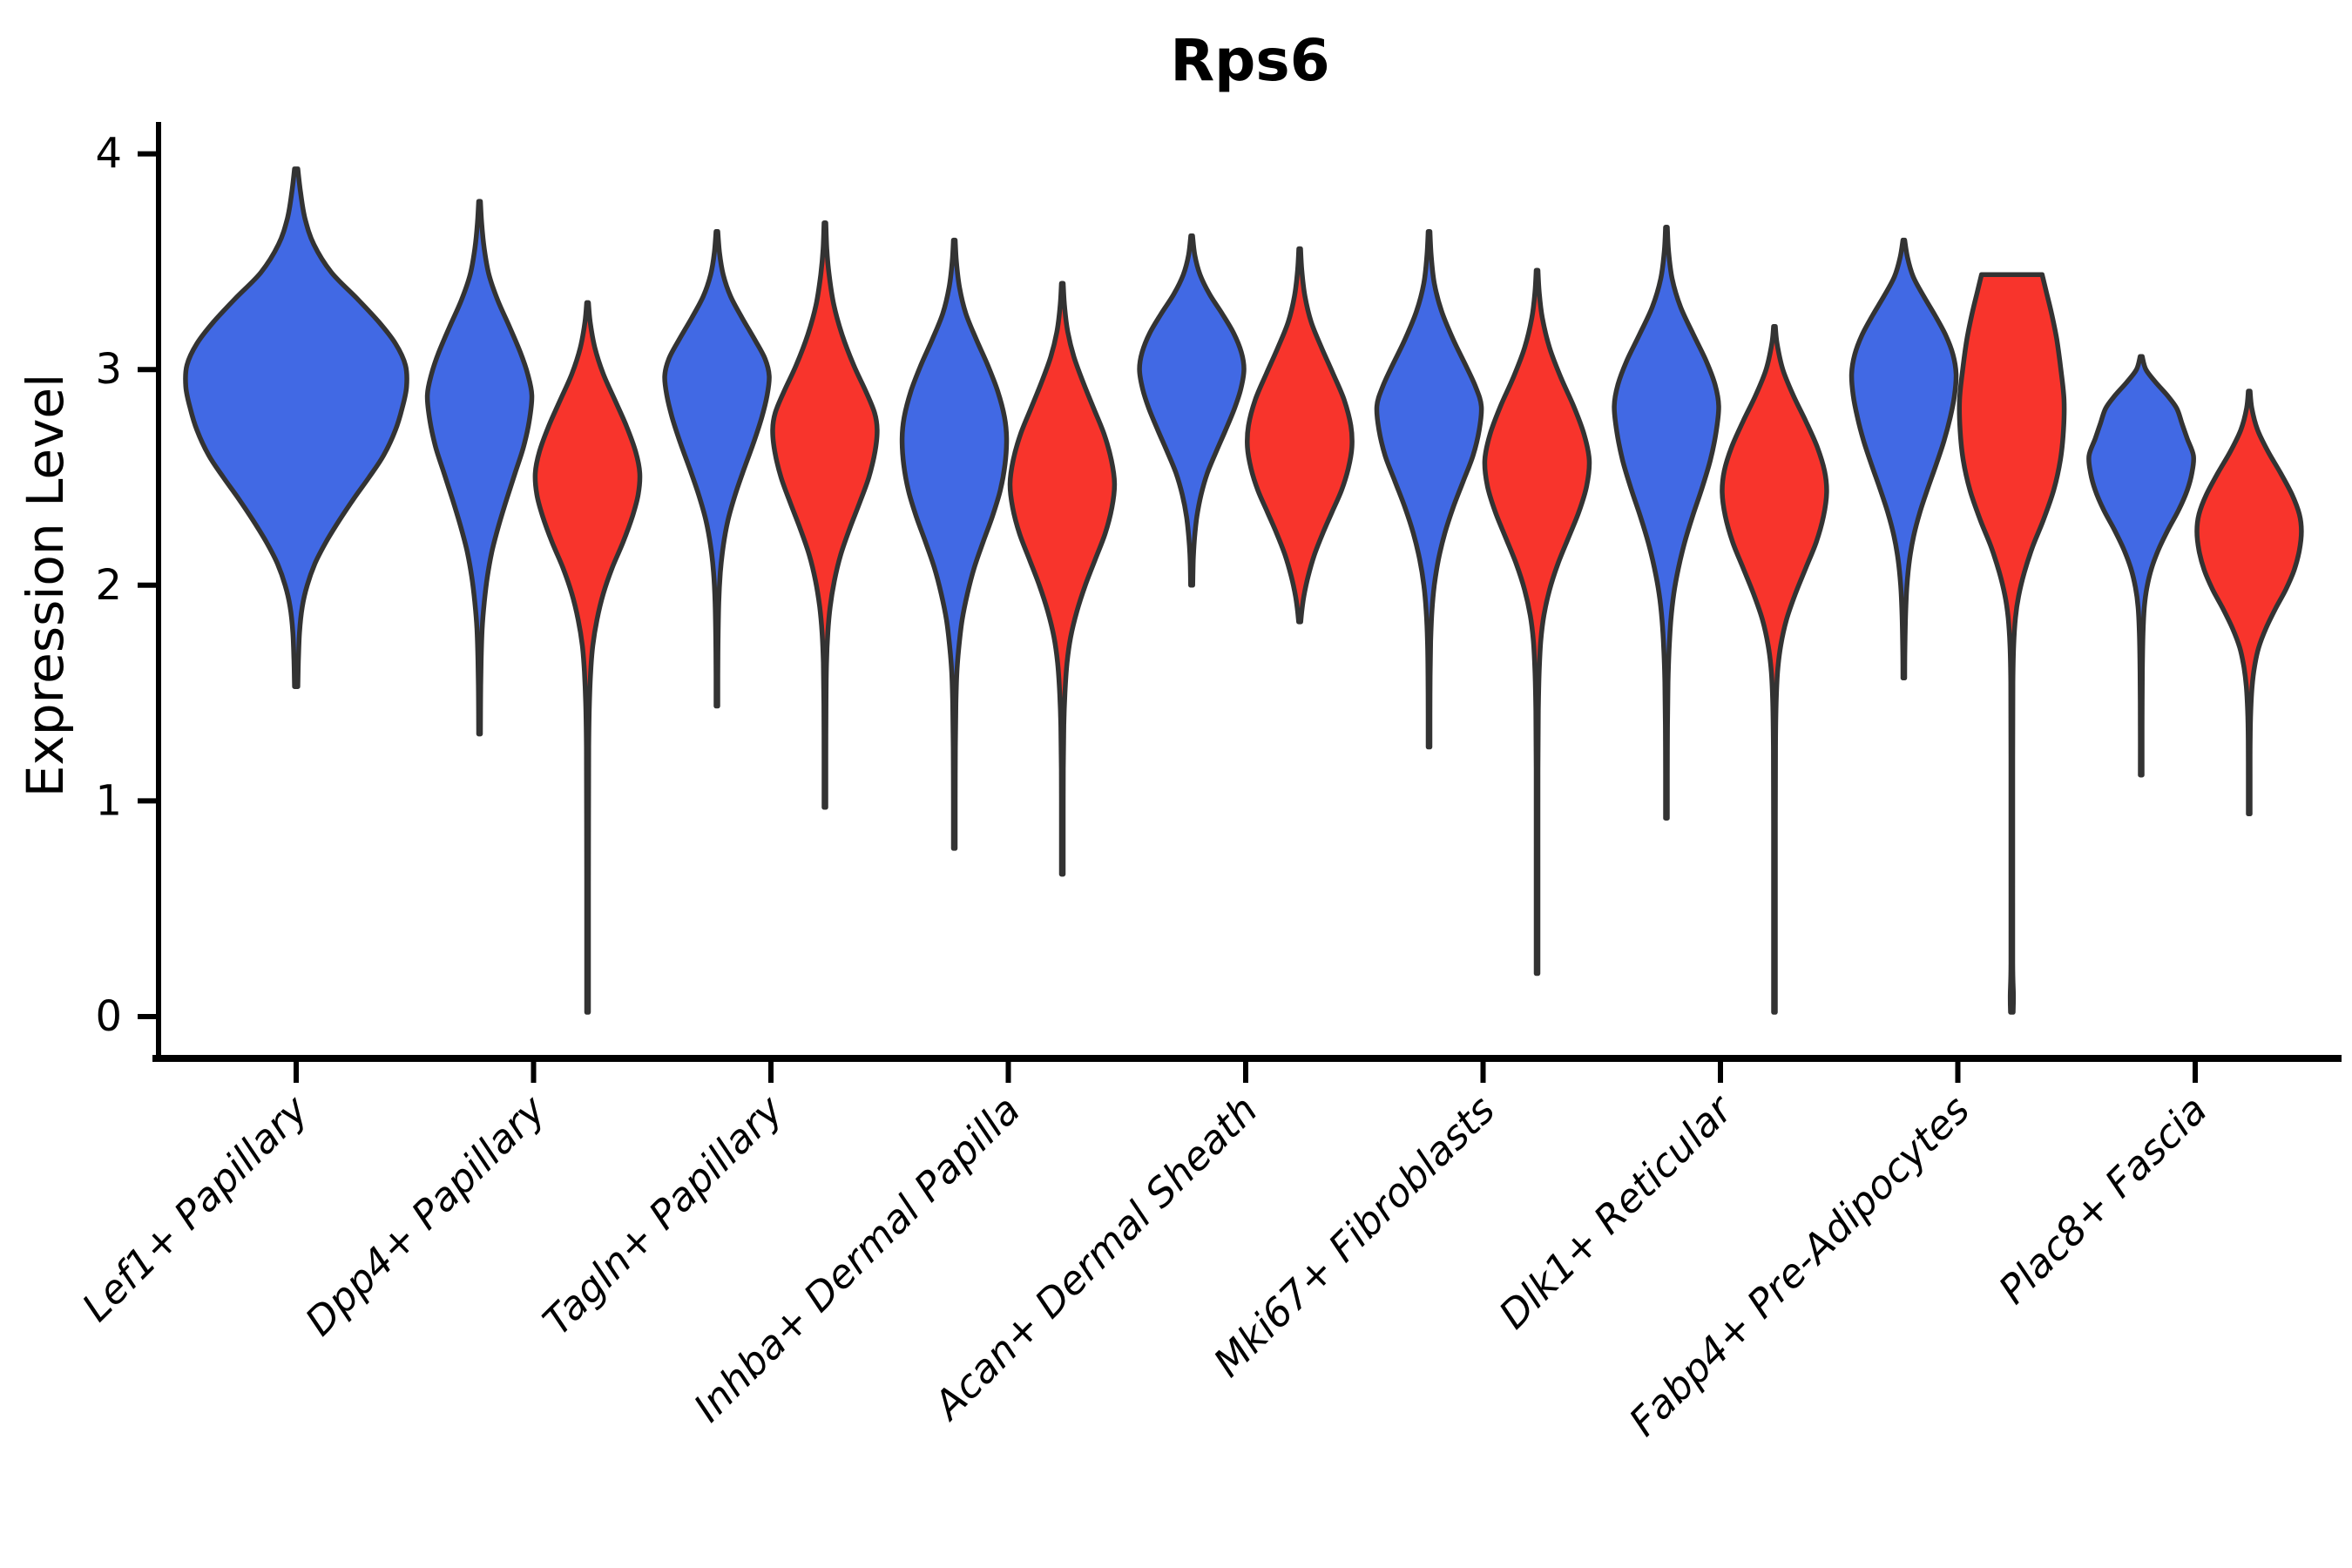 The width and height of the screenshot is (2352, 1568). I want to click on y-tick-label: 0, so click(109, 1016).